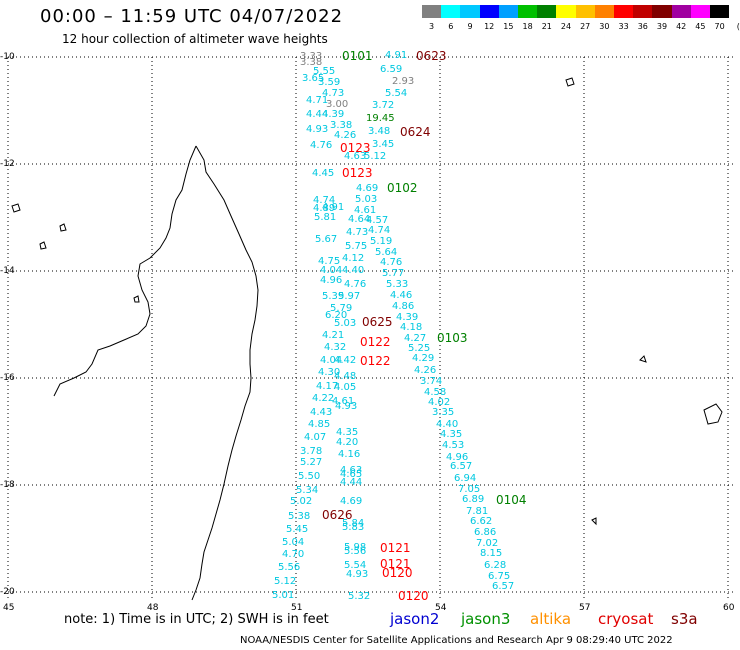 The width and height of the screenshot is (740, 650). What do you see at coordinates (345, 360) in the screenshot?
I see `wave-height-value: 4.42` at bounding box center [345, 360].